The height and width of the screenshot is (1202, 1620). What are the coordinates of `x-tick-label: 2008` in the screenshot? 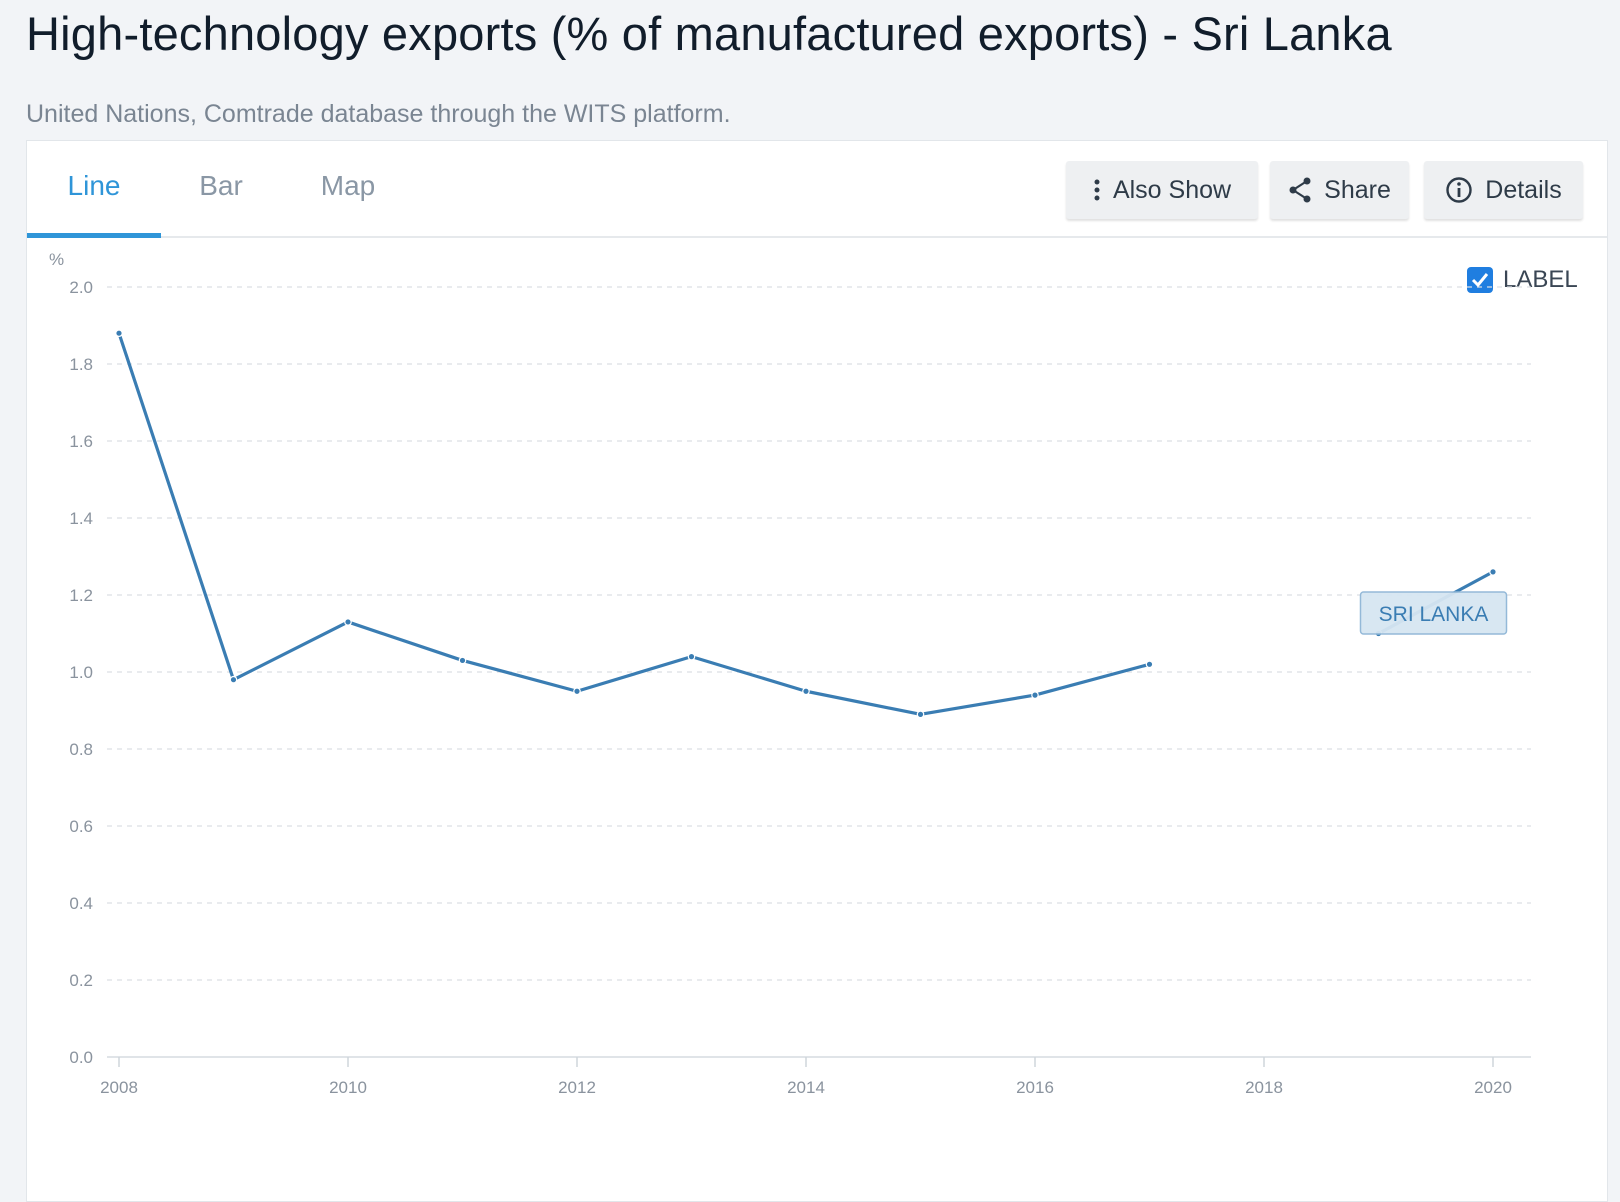 It's located at (119, 1087).